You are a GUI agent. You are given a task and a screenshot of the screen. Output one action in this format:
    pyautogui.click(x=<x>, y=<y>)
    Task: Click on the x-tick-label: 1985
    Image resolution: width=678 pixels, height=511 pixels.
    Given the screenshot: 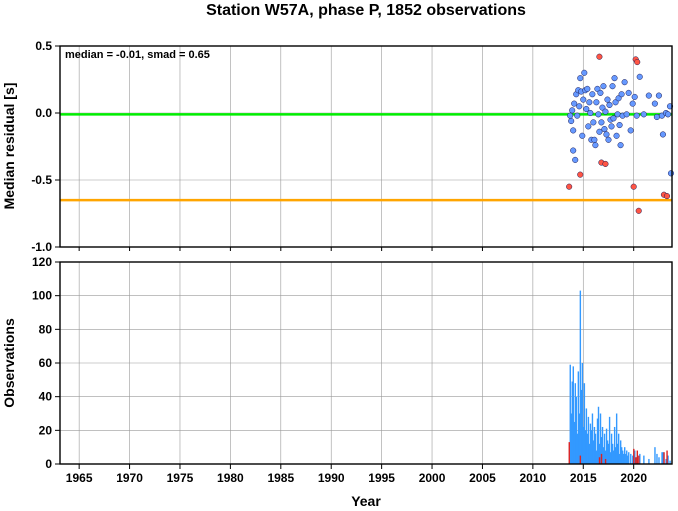 What is the action you would take?
    pyautogui.click(x=280, y=478)
    